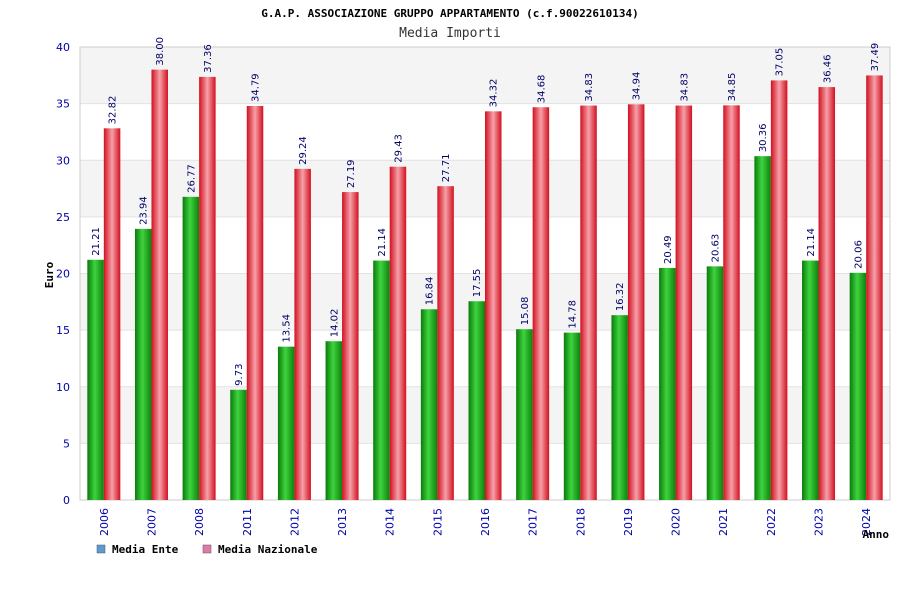  I want to click on x-tick-label: 2024, so click(866, 522).